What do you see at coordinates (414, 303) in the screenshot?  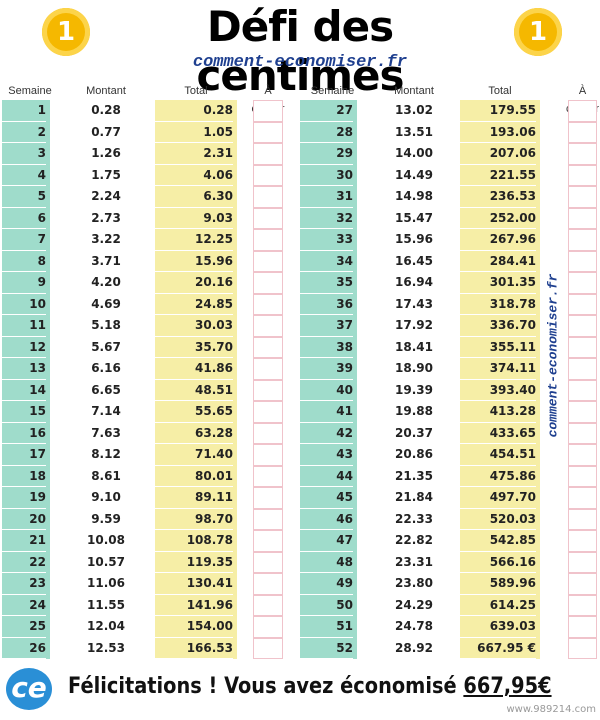 I see `amount-cell: 17.43` at bounding box center [414, 303].